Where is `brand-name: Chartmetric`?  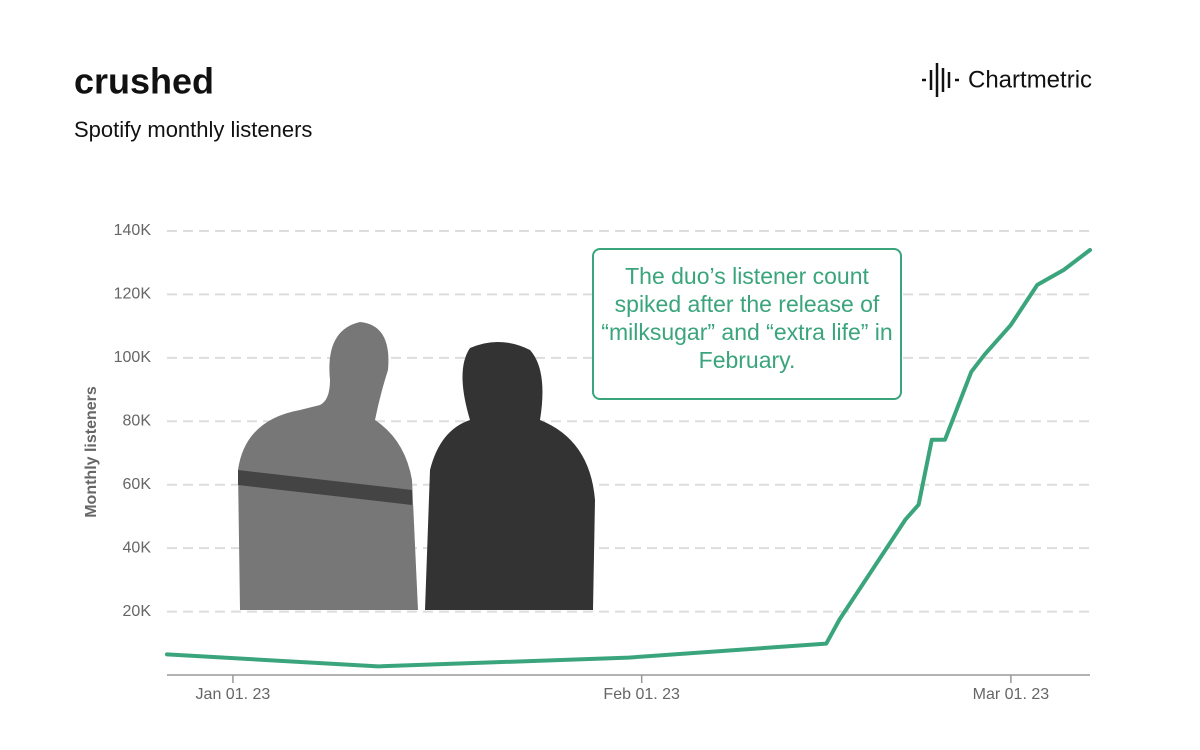 brand-name: Chartmetric is located at coordinates (1030, 79).